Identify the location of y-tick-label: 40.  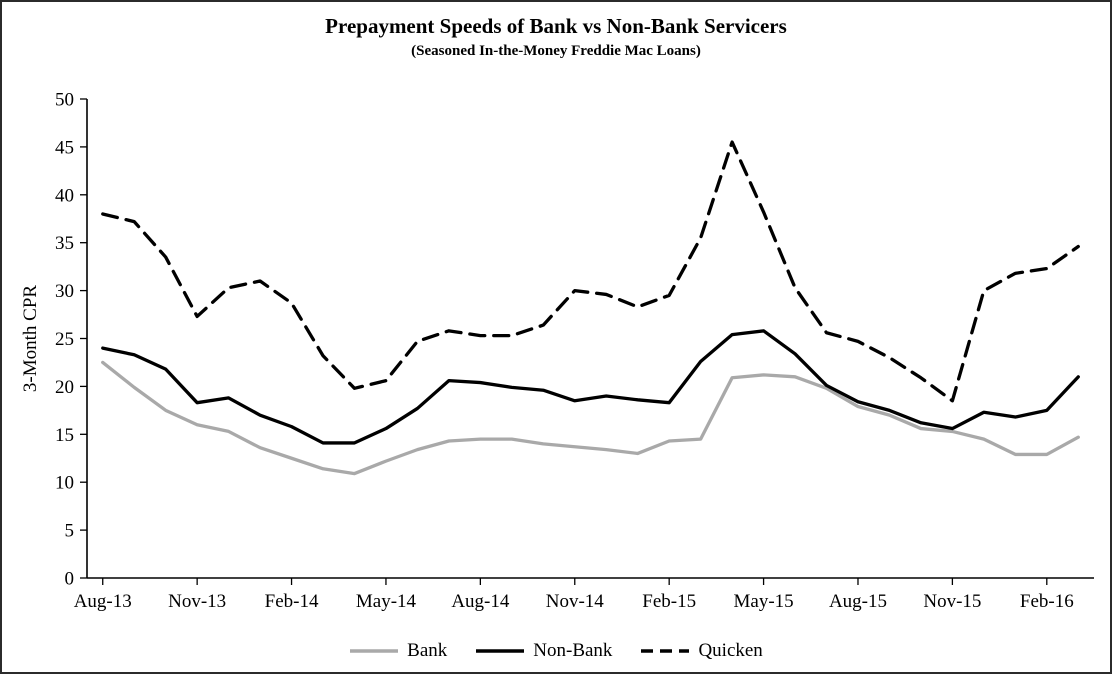
(64, 195).